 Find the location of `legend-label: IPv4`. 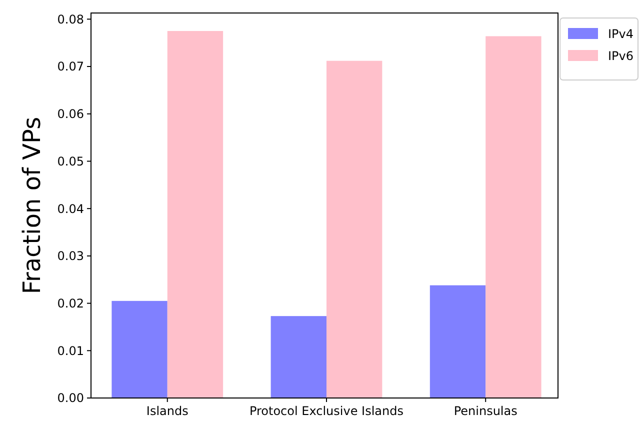

legend-label: IPv4 is located at coordinates (621, 34).